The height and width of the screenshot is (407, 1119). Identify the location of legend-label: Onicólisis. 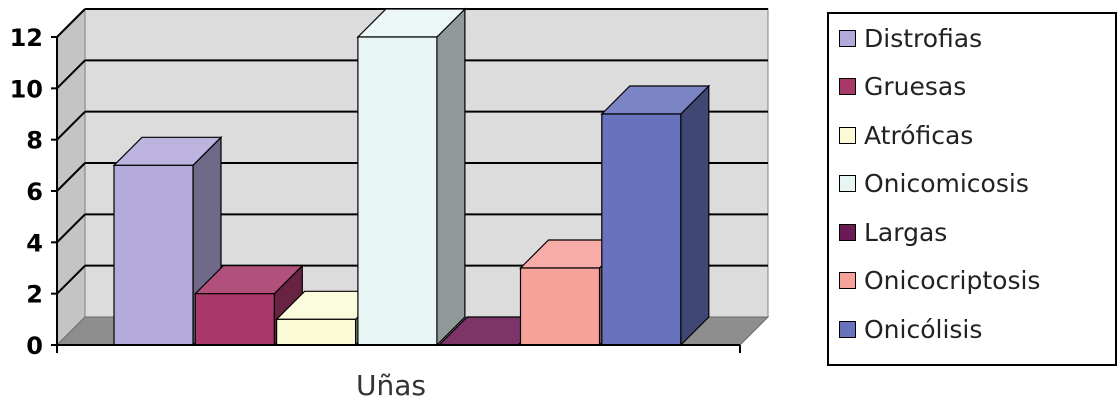
(923, 329).